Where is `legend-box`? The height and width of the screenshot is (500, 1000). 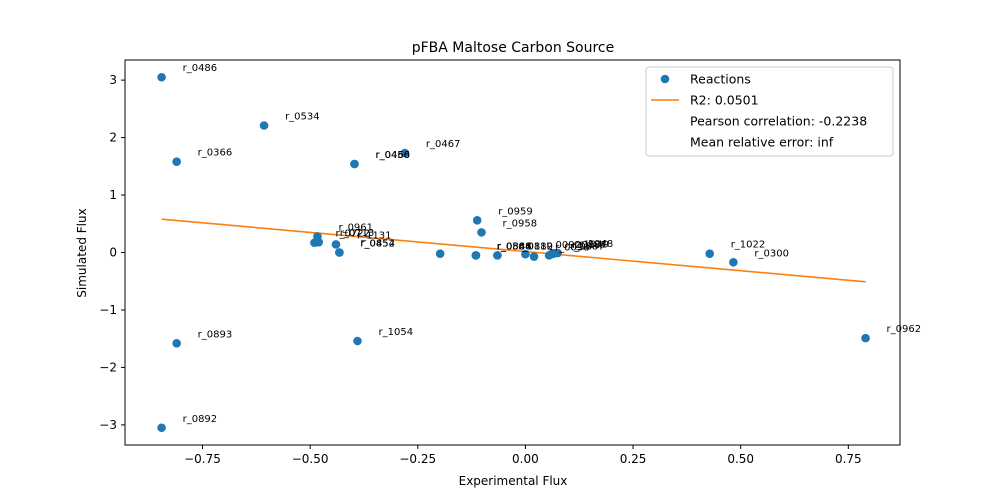 legend-box is located at coordinates (769, 111).